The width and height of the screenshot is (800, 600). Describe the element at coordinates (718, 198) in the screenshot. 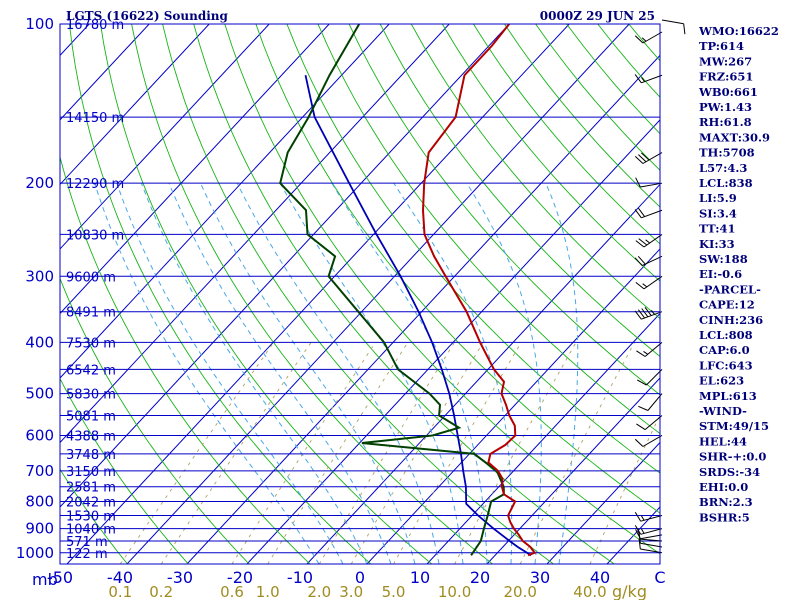

I see `index-value: LI:5.9` at that location.